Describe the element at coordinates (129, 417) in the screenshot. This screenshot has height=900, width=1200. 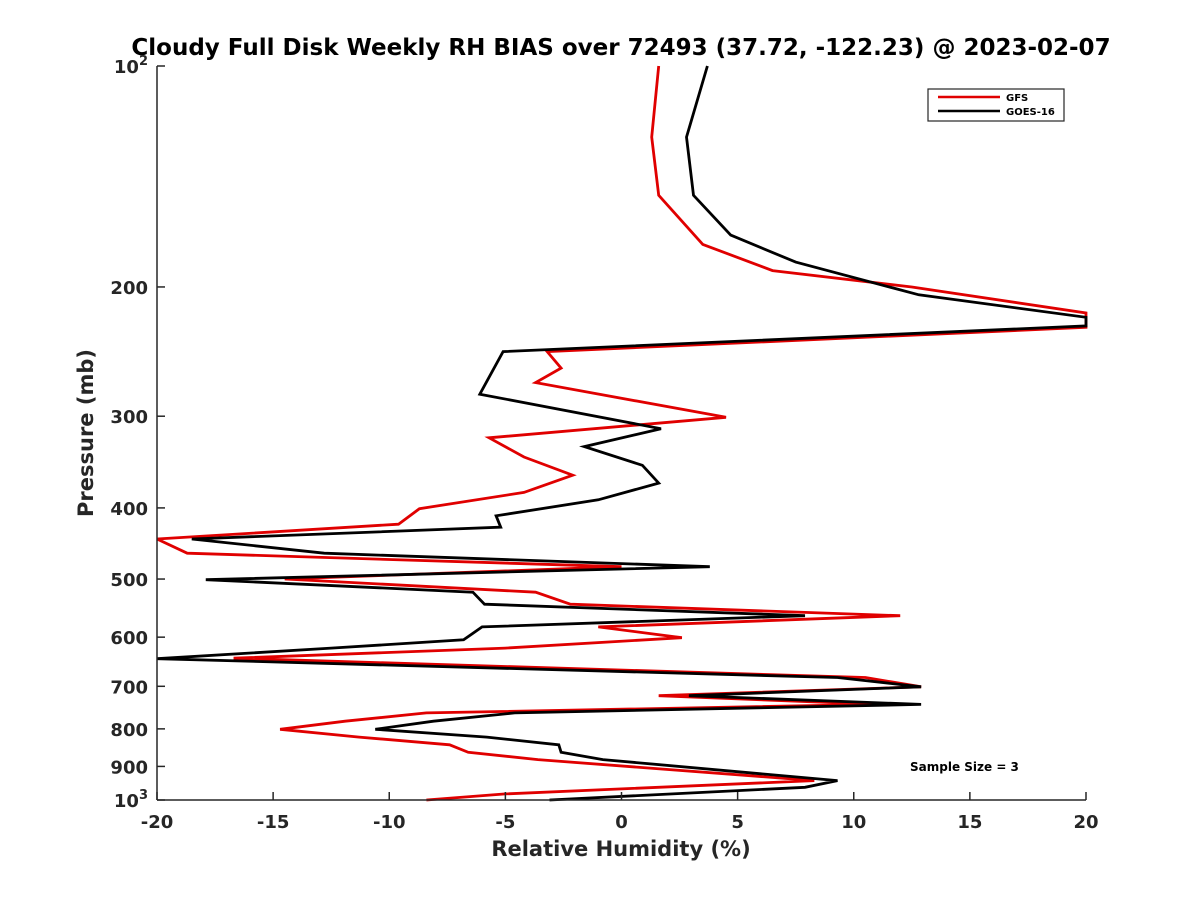
I see `y-tick-label: 300` at that location.